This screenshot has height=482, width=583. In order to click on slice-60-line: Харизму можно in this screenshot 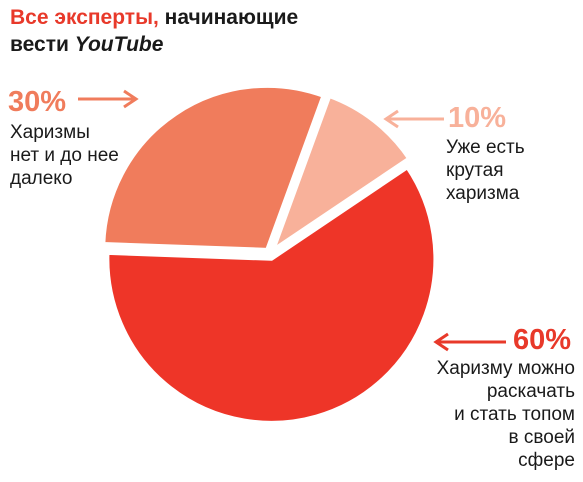, I will do `click(505, 368)`.